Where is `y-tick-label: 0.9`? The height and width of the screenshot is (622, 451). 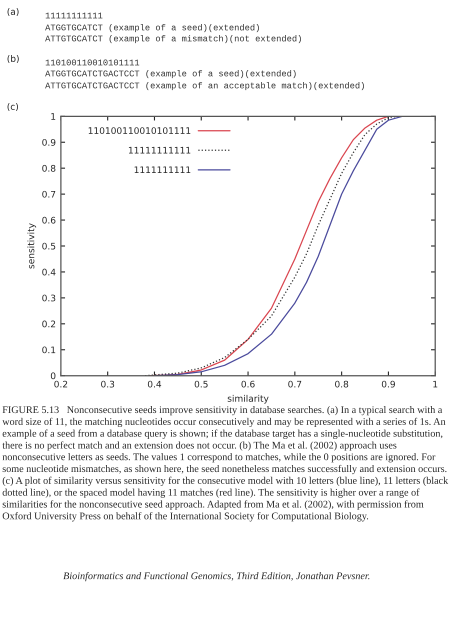
y-tick-label: 0.9 is located at coordinates (49, 142).